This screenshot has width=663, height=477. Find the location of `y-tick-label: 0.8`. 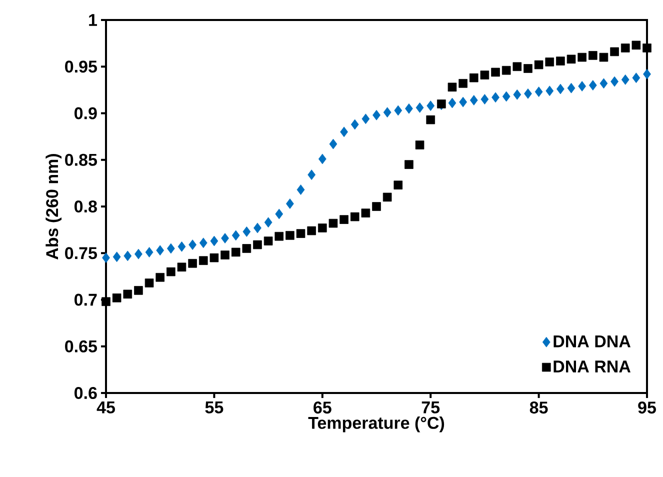

y-tick-label: 0.8 is located at coordinates (85, 206).